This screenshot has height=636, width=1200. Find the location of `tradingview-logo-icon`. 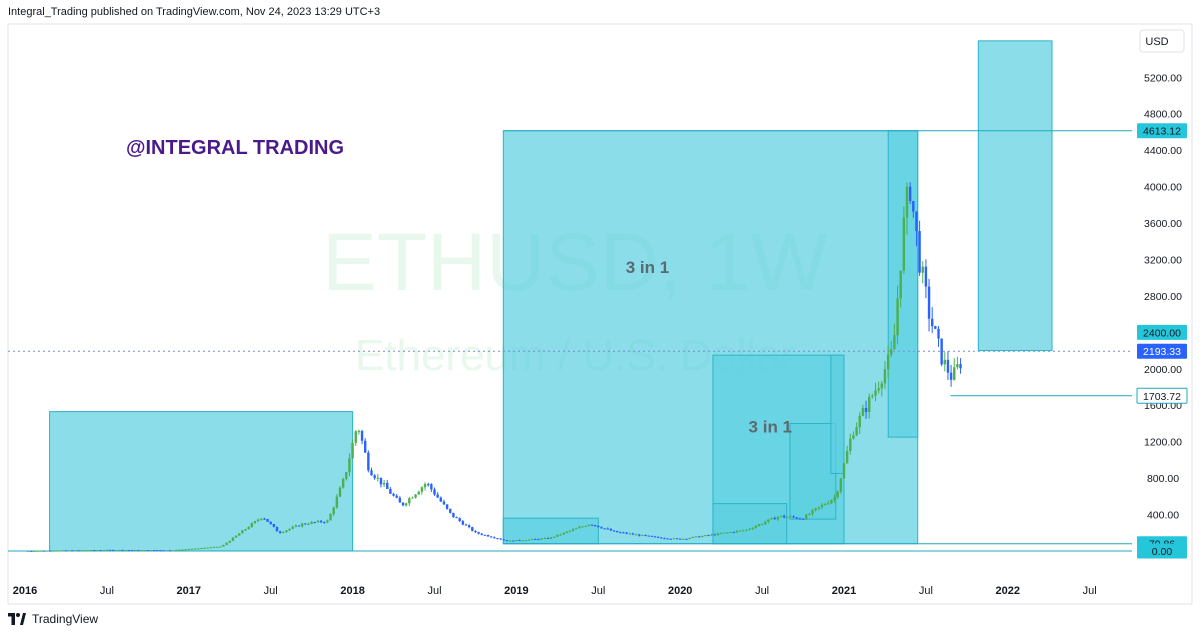

tradingview-logo-icon is located at coordinates (17, 619).